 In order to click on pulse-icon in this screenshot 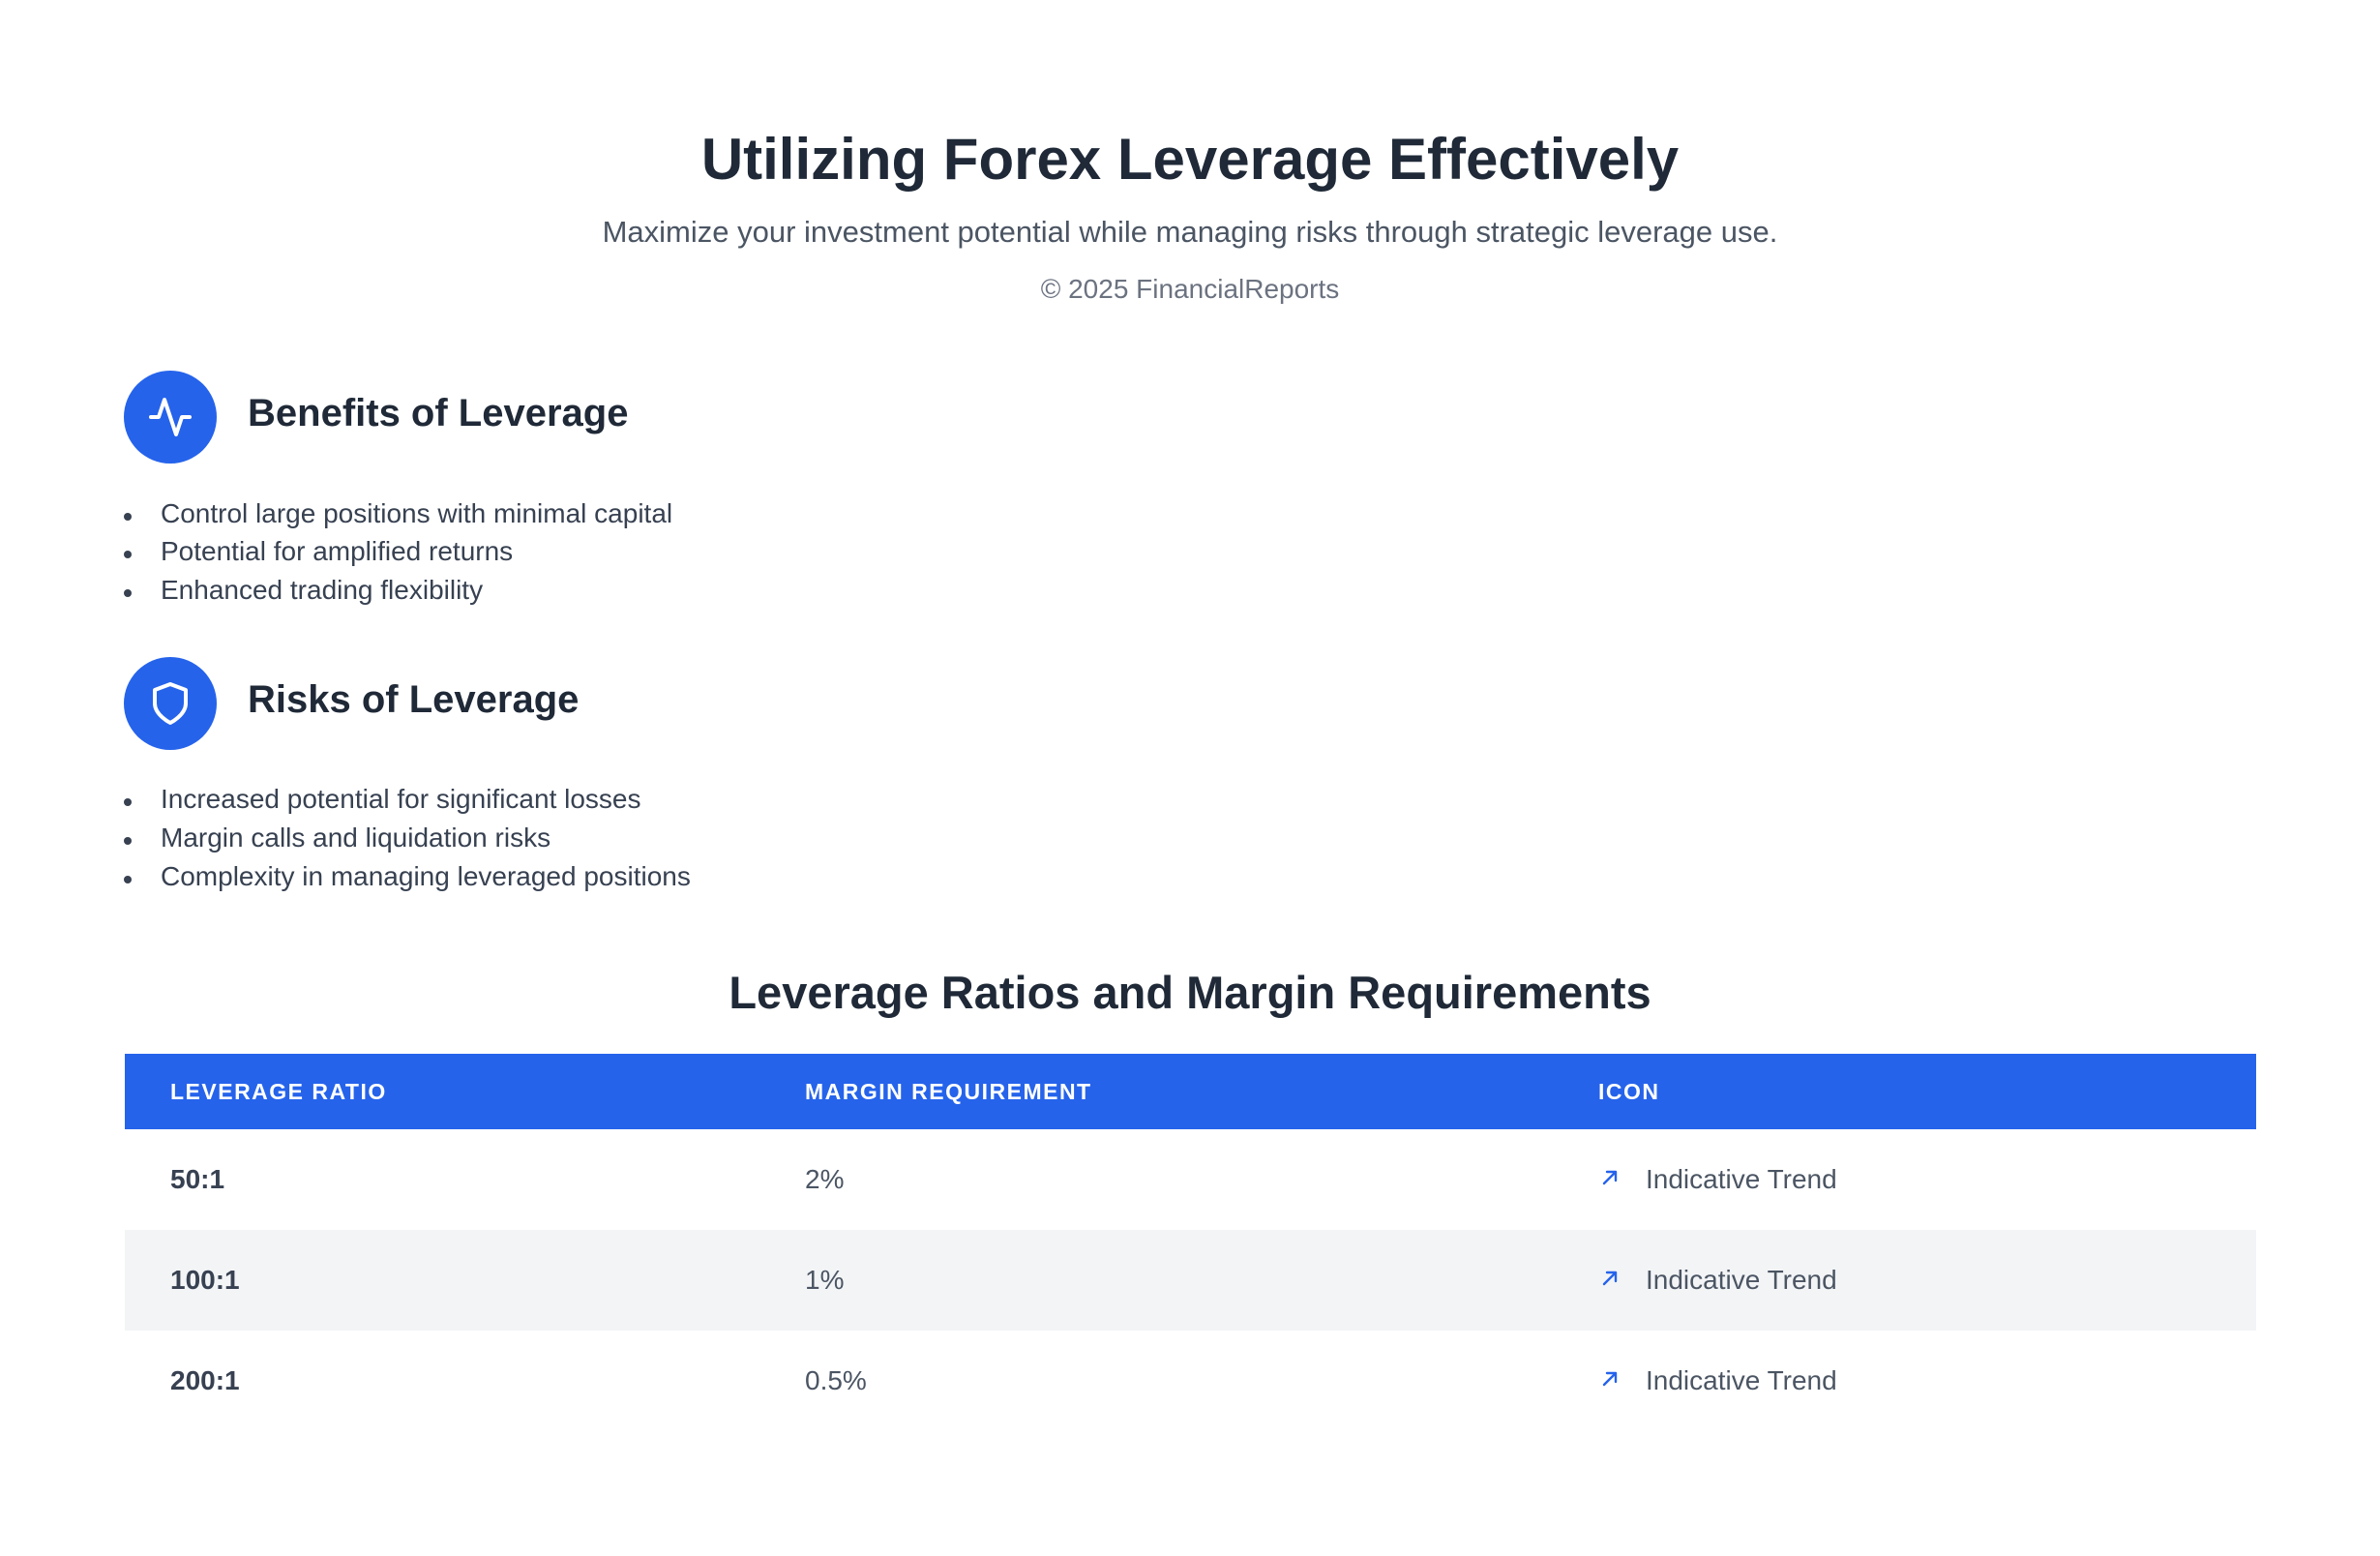, I will do `click(171, 417)`.